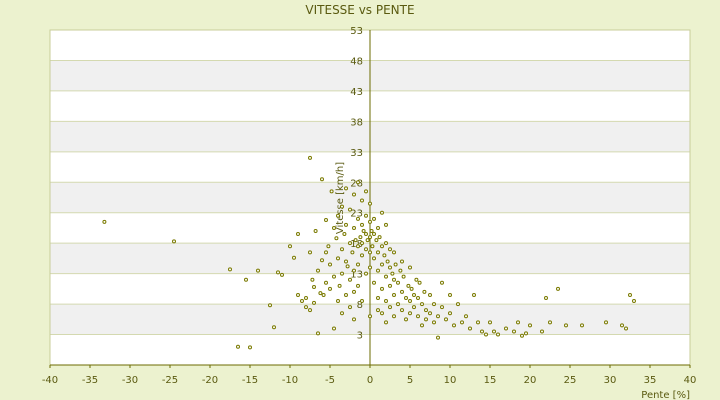  Describe the element at coordinates (570, 380) in the screenshot. I see `x-tick-label: 25` at that location.